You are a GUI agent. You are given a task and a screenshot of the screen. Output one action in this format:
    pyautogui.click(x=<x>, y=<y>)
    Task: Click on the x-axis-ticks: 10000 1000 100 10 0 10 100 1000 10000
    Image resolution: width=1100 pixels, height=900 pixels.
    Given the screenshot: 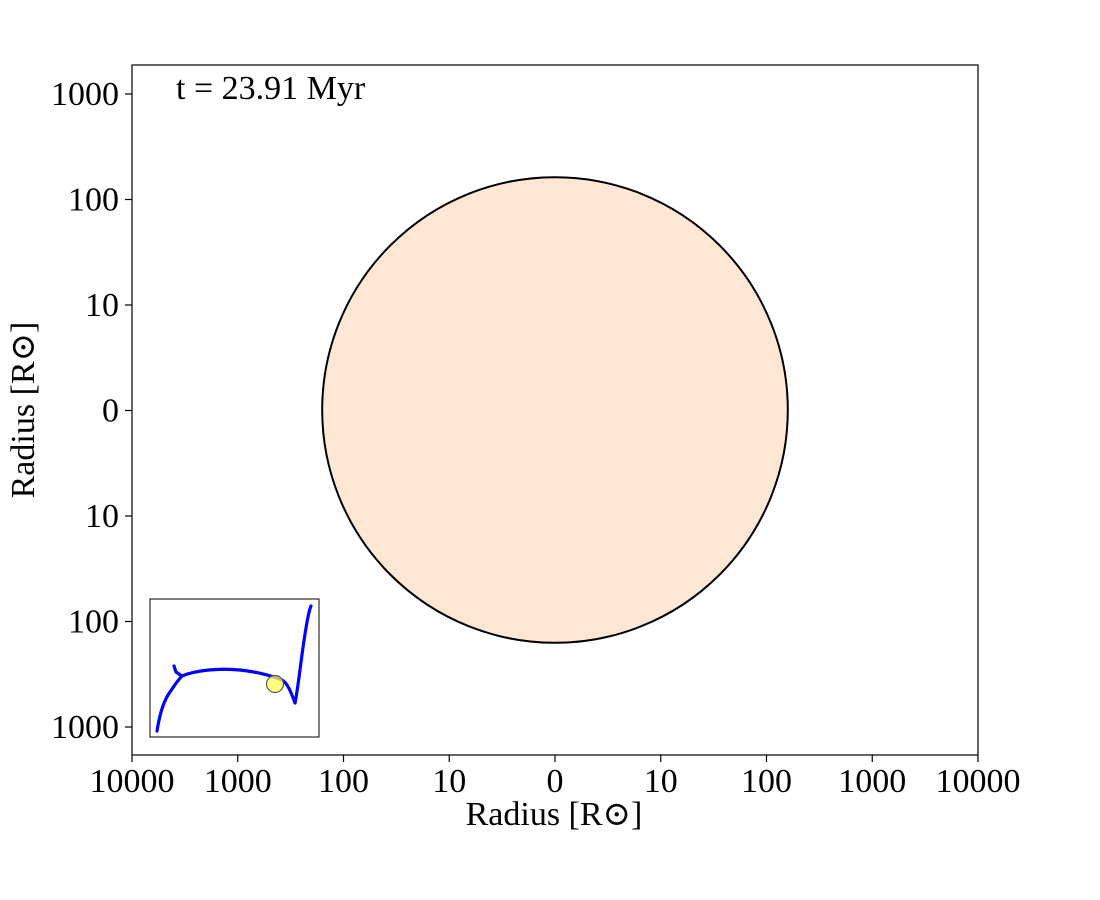 What is the action you would take?
    pyautogui.click(x=555, y=777)
    